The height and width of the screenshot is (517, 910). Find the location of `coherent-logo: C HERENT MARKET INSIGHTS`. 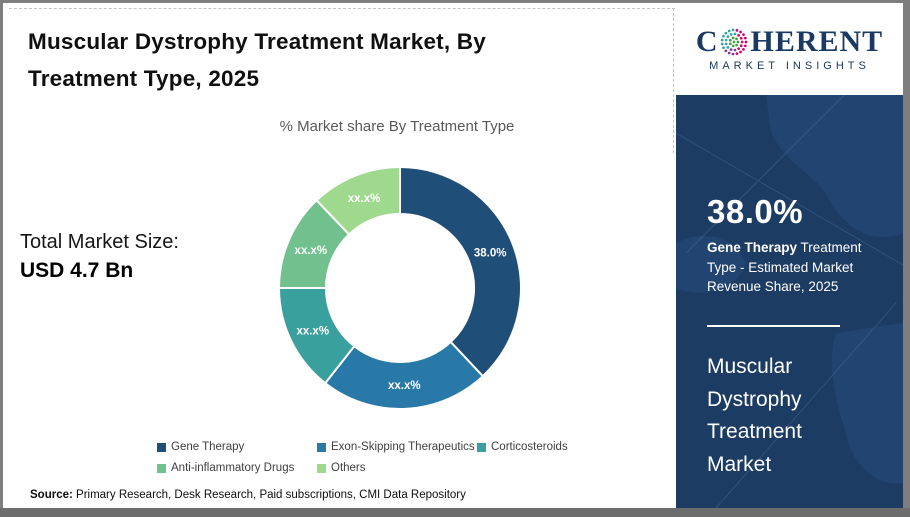

coherent-logo: C HERENT MARKET INSIGHTS is located at coordinates (789, 49).